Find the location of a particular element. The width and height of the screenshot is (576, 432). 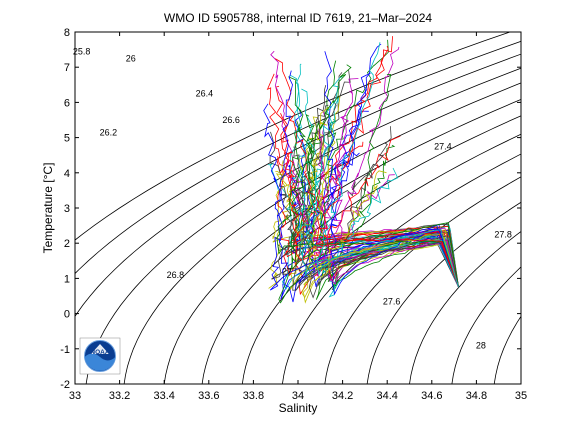

noaa-logo-text: NOAA is located at coordinates (99, 352).